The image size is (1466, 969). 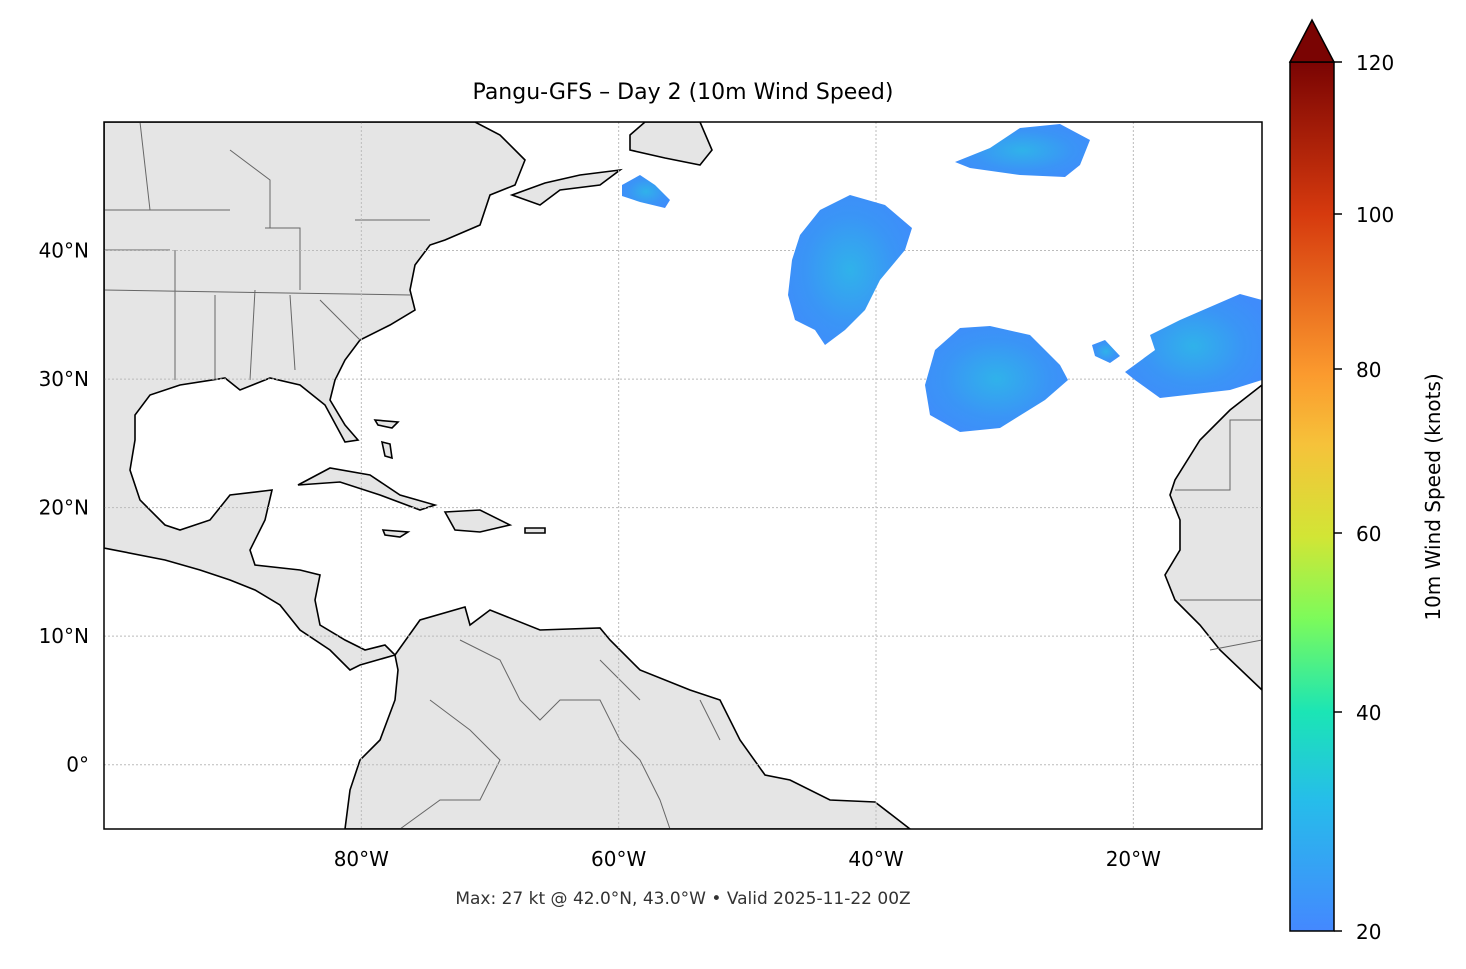 What do you see at coordinates (535, 530) in the screenshot?
I see `land-puerto-rico` at bounding box center [535, 530].